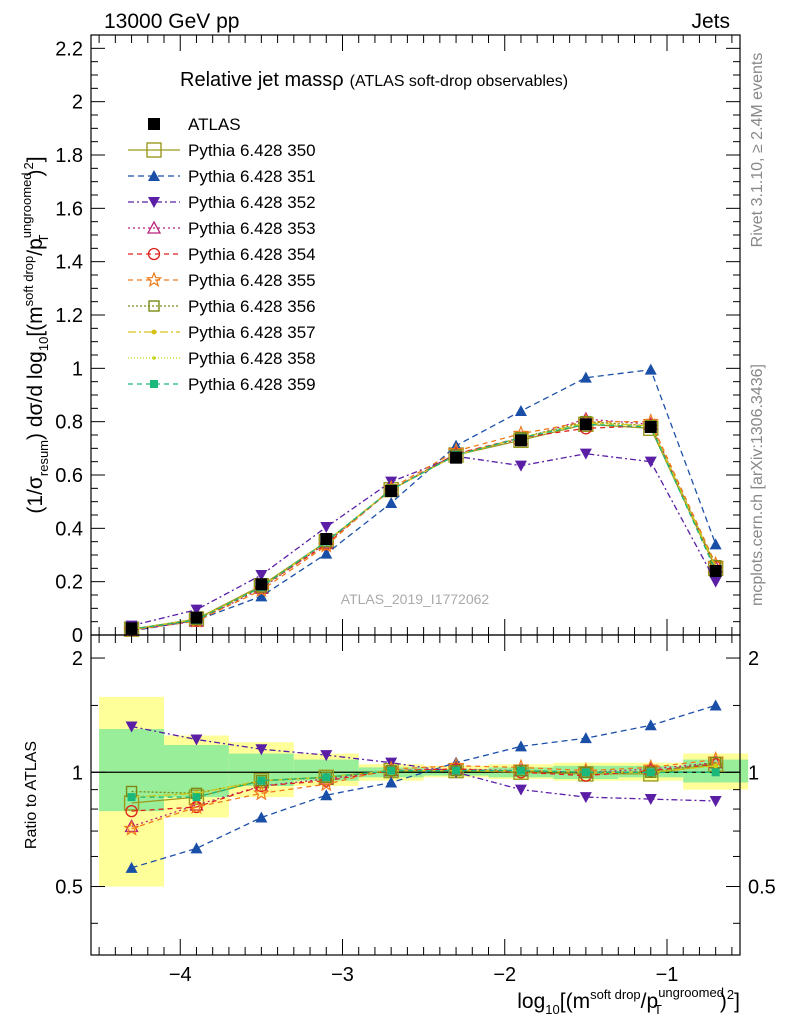 Image resolution: width=786 pixels, height=1024 pixels. I want to click on legend-item: Pythia 6.428 353, so click(222, 228).